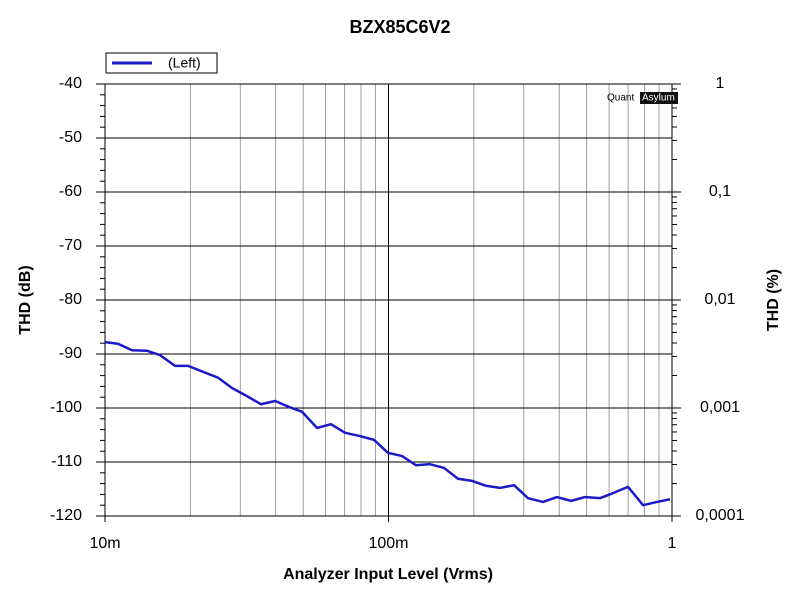  Describe the element at coordinates (672, 543) in the screenshot. I see `x-tick-label: 1` at that location.